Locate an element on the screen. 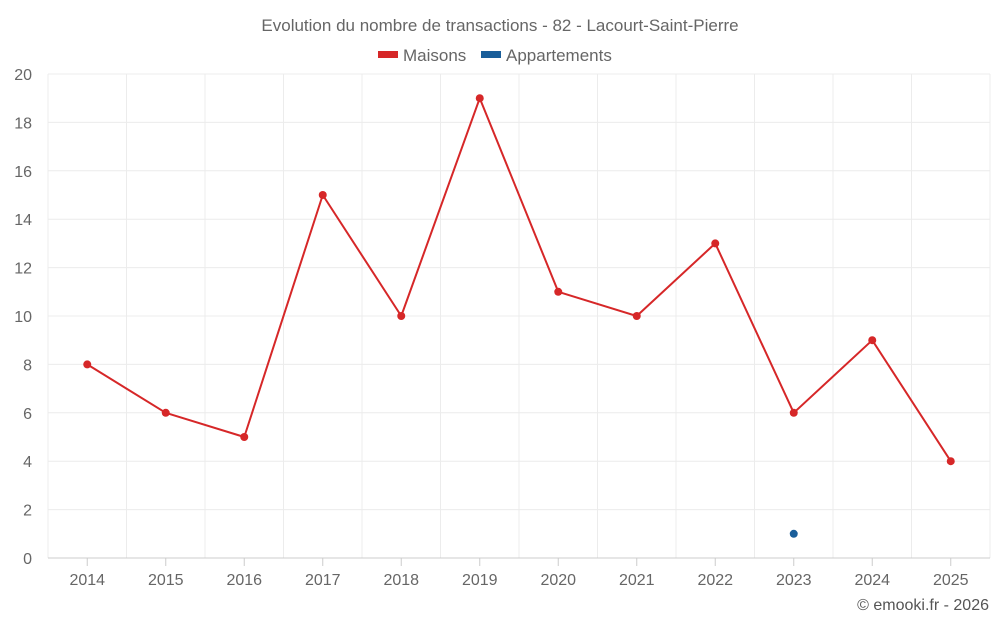  data-point-maisons-2022 is located at coordinates (715, 243).